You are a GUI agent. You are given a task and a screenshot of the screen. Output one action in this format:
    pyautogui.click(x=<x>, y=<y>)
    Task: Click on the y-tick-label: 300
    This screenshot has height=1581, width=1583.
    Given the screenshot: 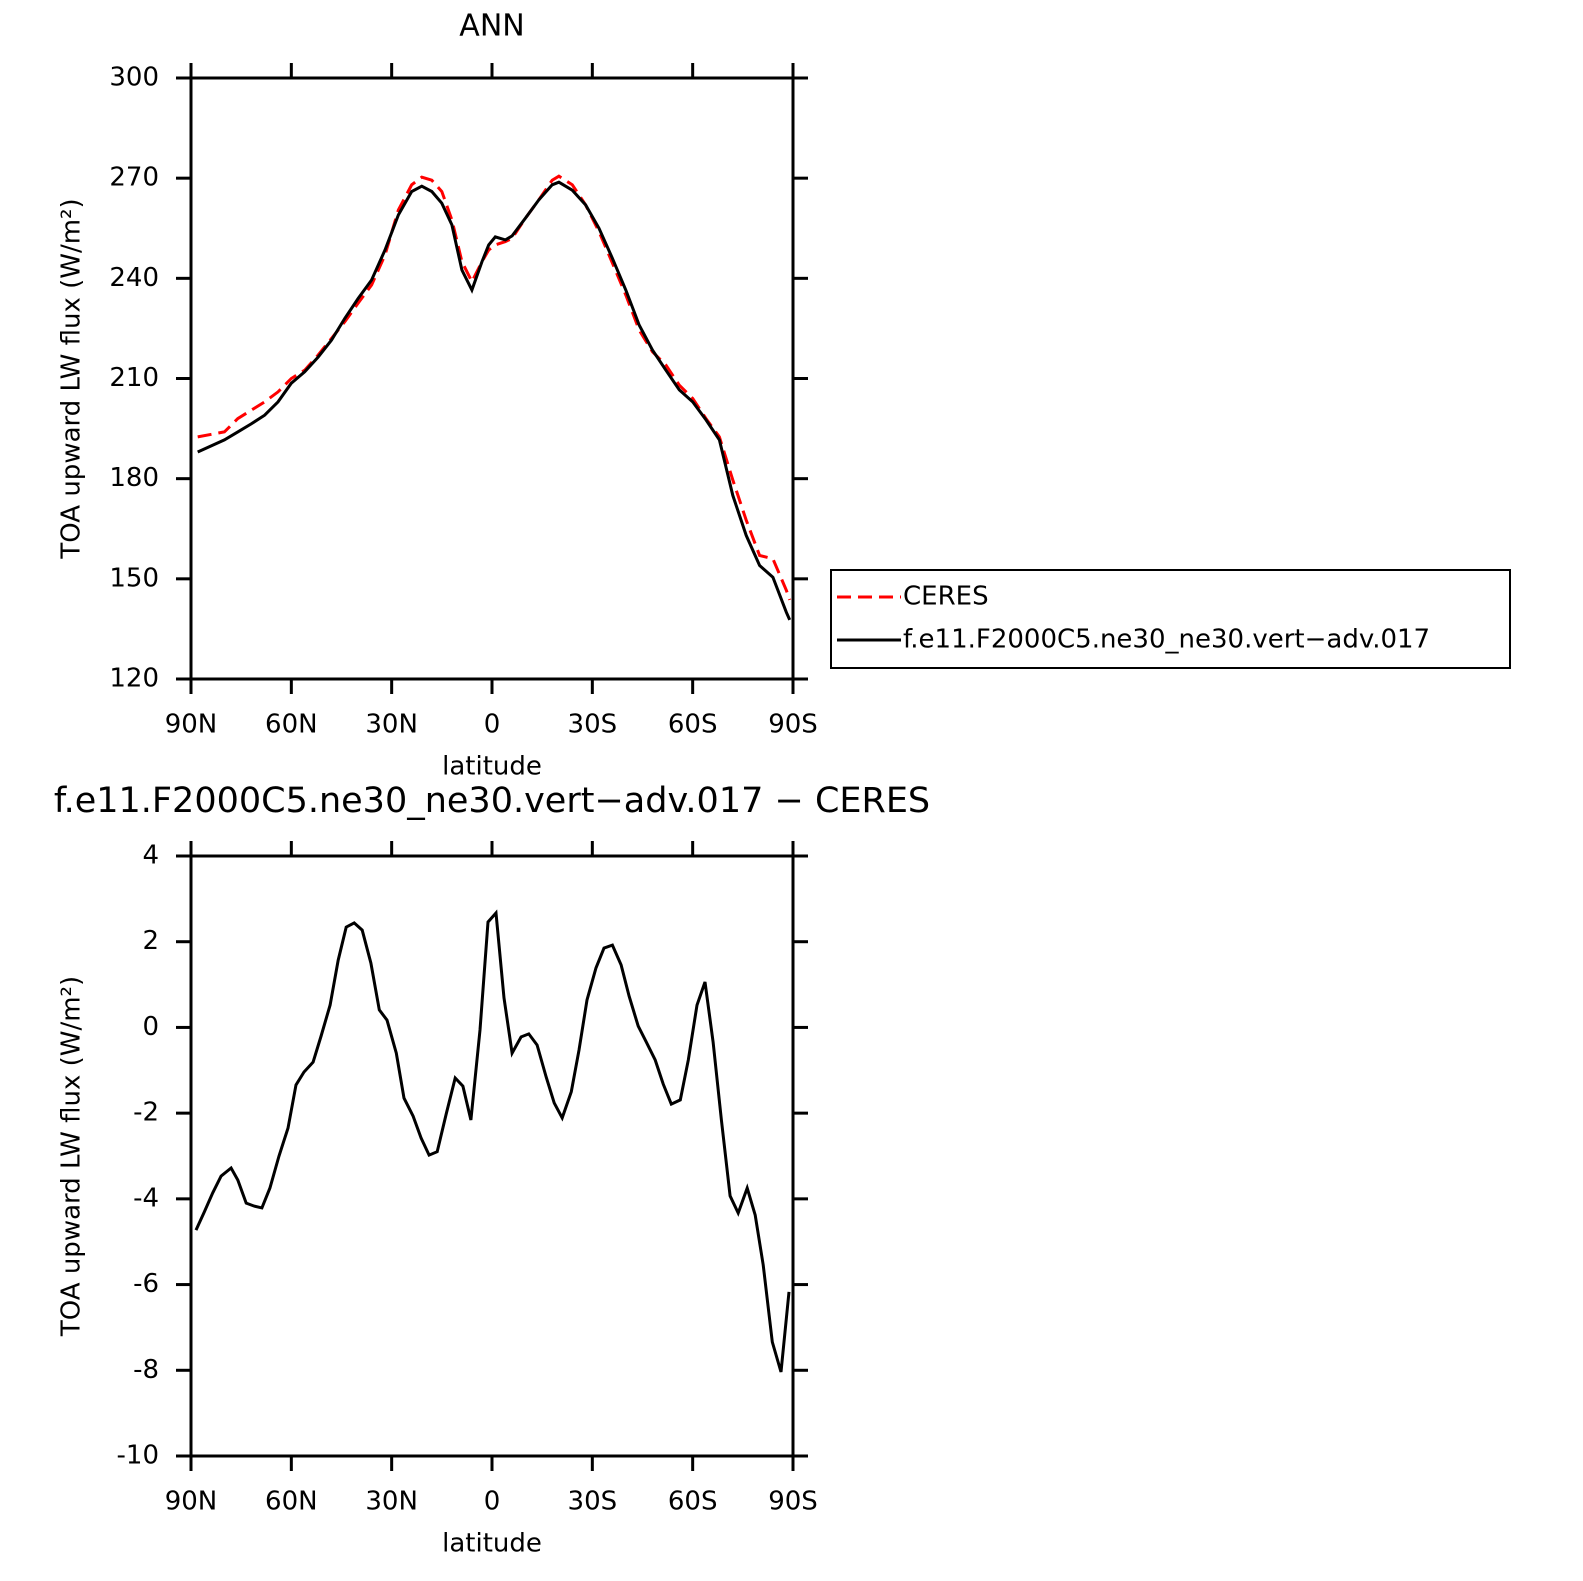 What is the action you would take?
    pyautogui.click(x=134, y=78)
    